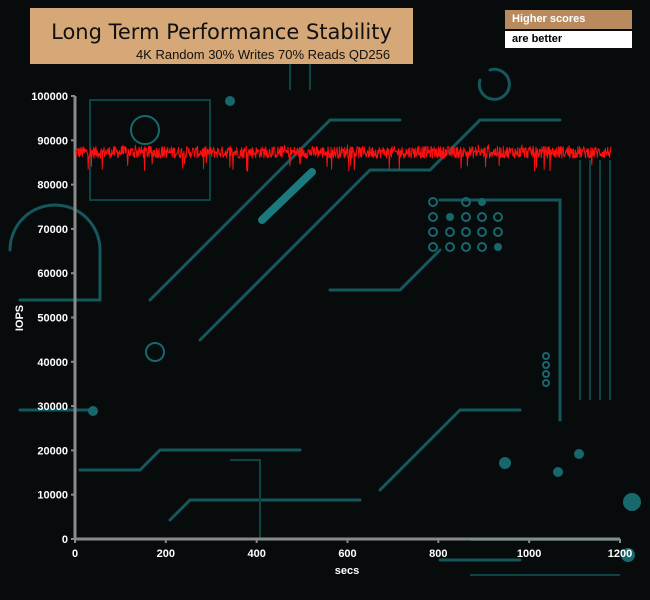  I want to click on x-tick-label: 1200, so click(620, 554).